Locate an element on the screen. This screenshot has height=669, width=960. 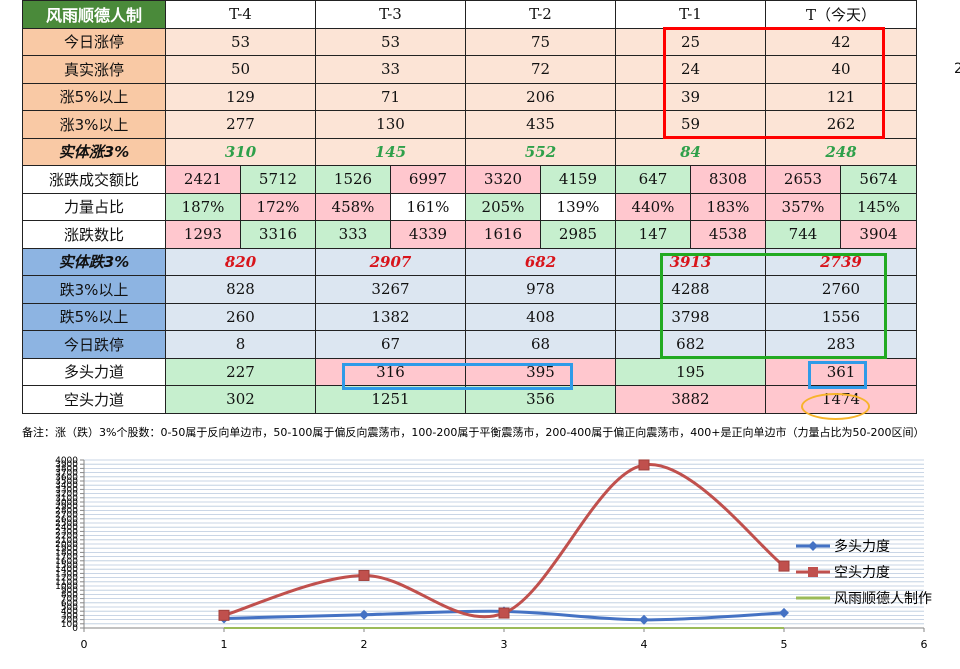
table-cell: 227 is located at coordinates (240, 371).